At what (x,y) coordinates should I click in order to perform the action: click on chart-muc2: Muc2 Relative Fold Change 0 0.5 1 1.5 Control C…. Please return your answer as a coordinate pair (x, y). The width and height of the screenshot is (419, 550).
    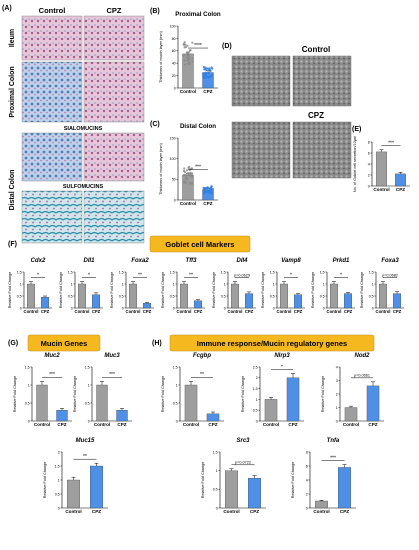
    Looking at the image, I should click on (42, 390).